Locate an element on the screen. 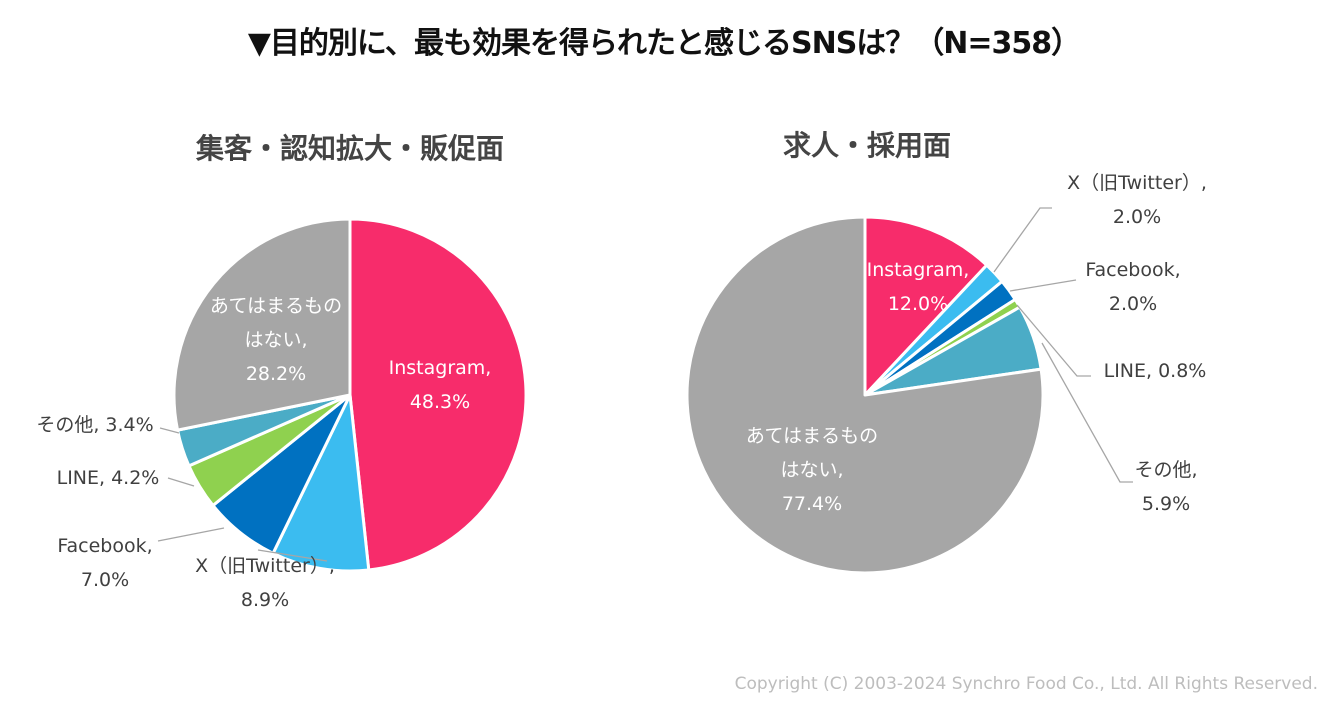 The image size is (1328, 716). pie-chart-title: 集客・認知拡大・販促面 is located at coordinates (349, 148).